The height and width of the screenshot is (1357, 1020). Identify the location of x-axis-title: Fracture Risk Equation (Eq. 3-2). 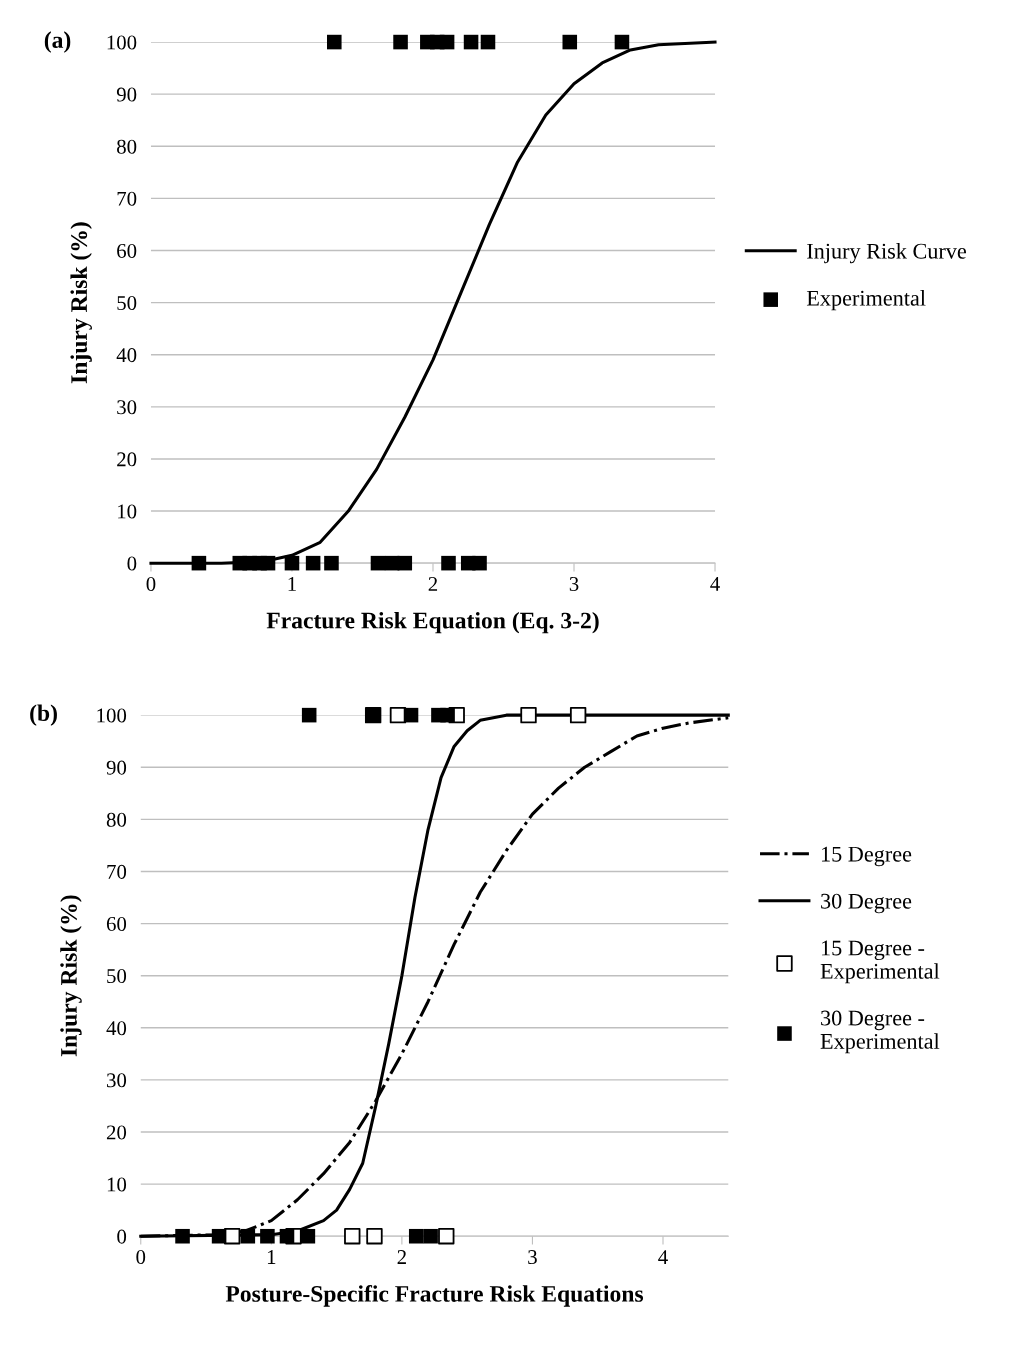
(432, 622).